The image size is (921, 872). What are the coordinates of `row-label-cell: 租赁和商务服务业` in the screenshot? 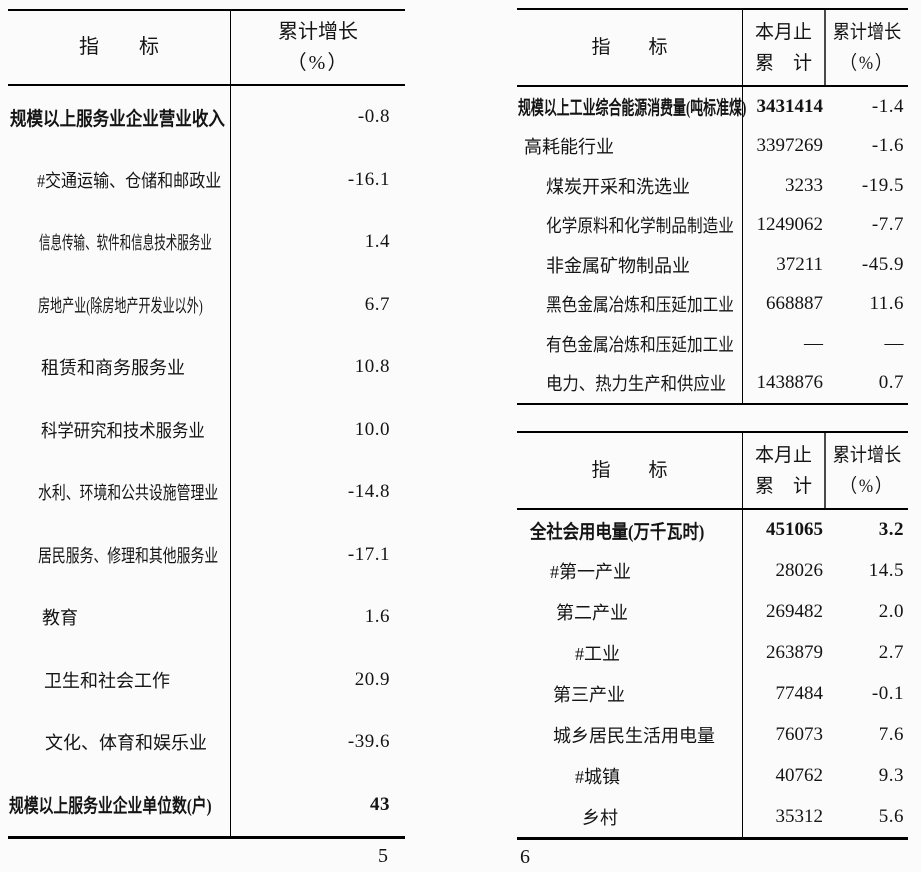 It's located at (119, 367).